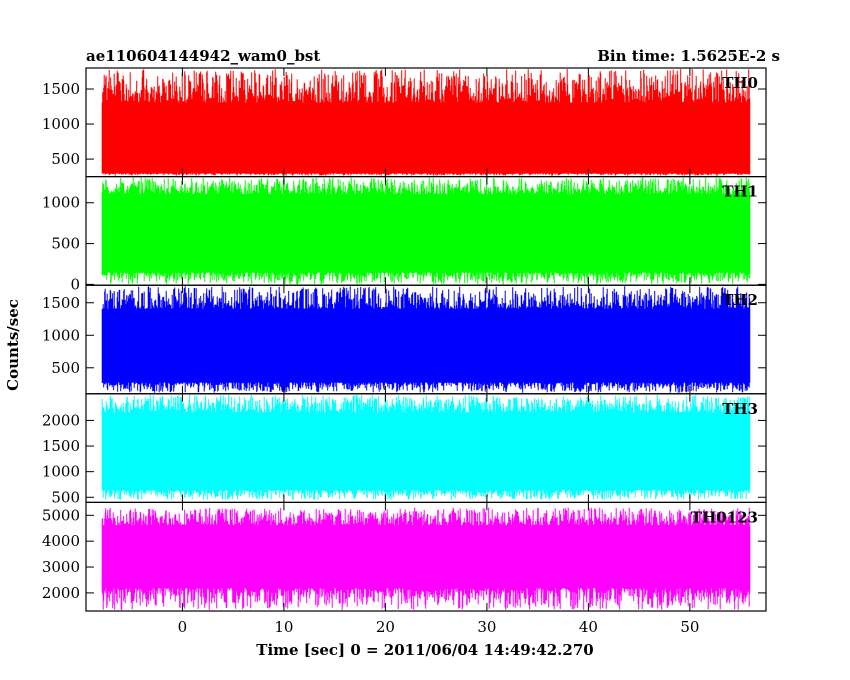 Image resolution: width=850 pixels, height=680 pixels. What do you see at coordinates (385, 627) in the screenshot?
I see `x-tick-label: 20` at bounding box center [385, 627].